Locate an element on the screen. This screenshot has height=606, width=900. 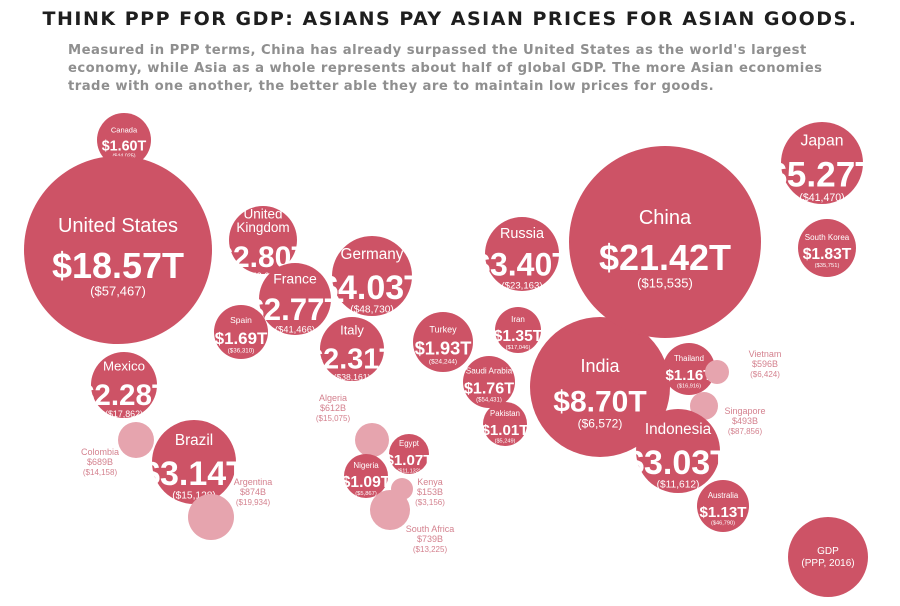
gdp-per-capita: ($3,156) is located at coordinates (430, 502).